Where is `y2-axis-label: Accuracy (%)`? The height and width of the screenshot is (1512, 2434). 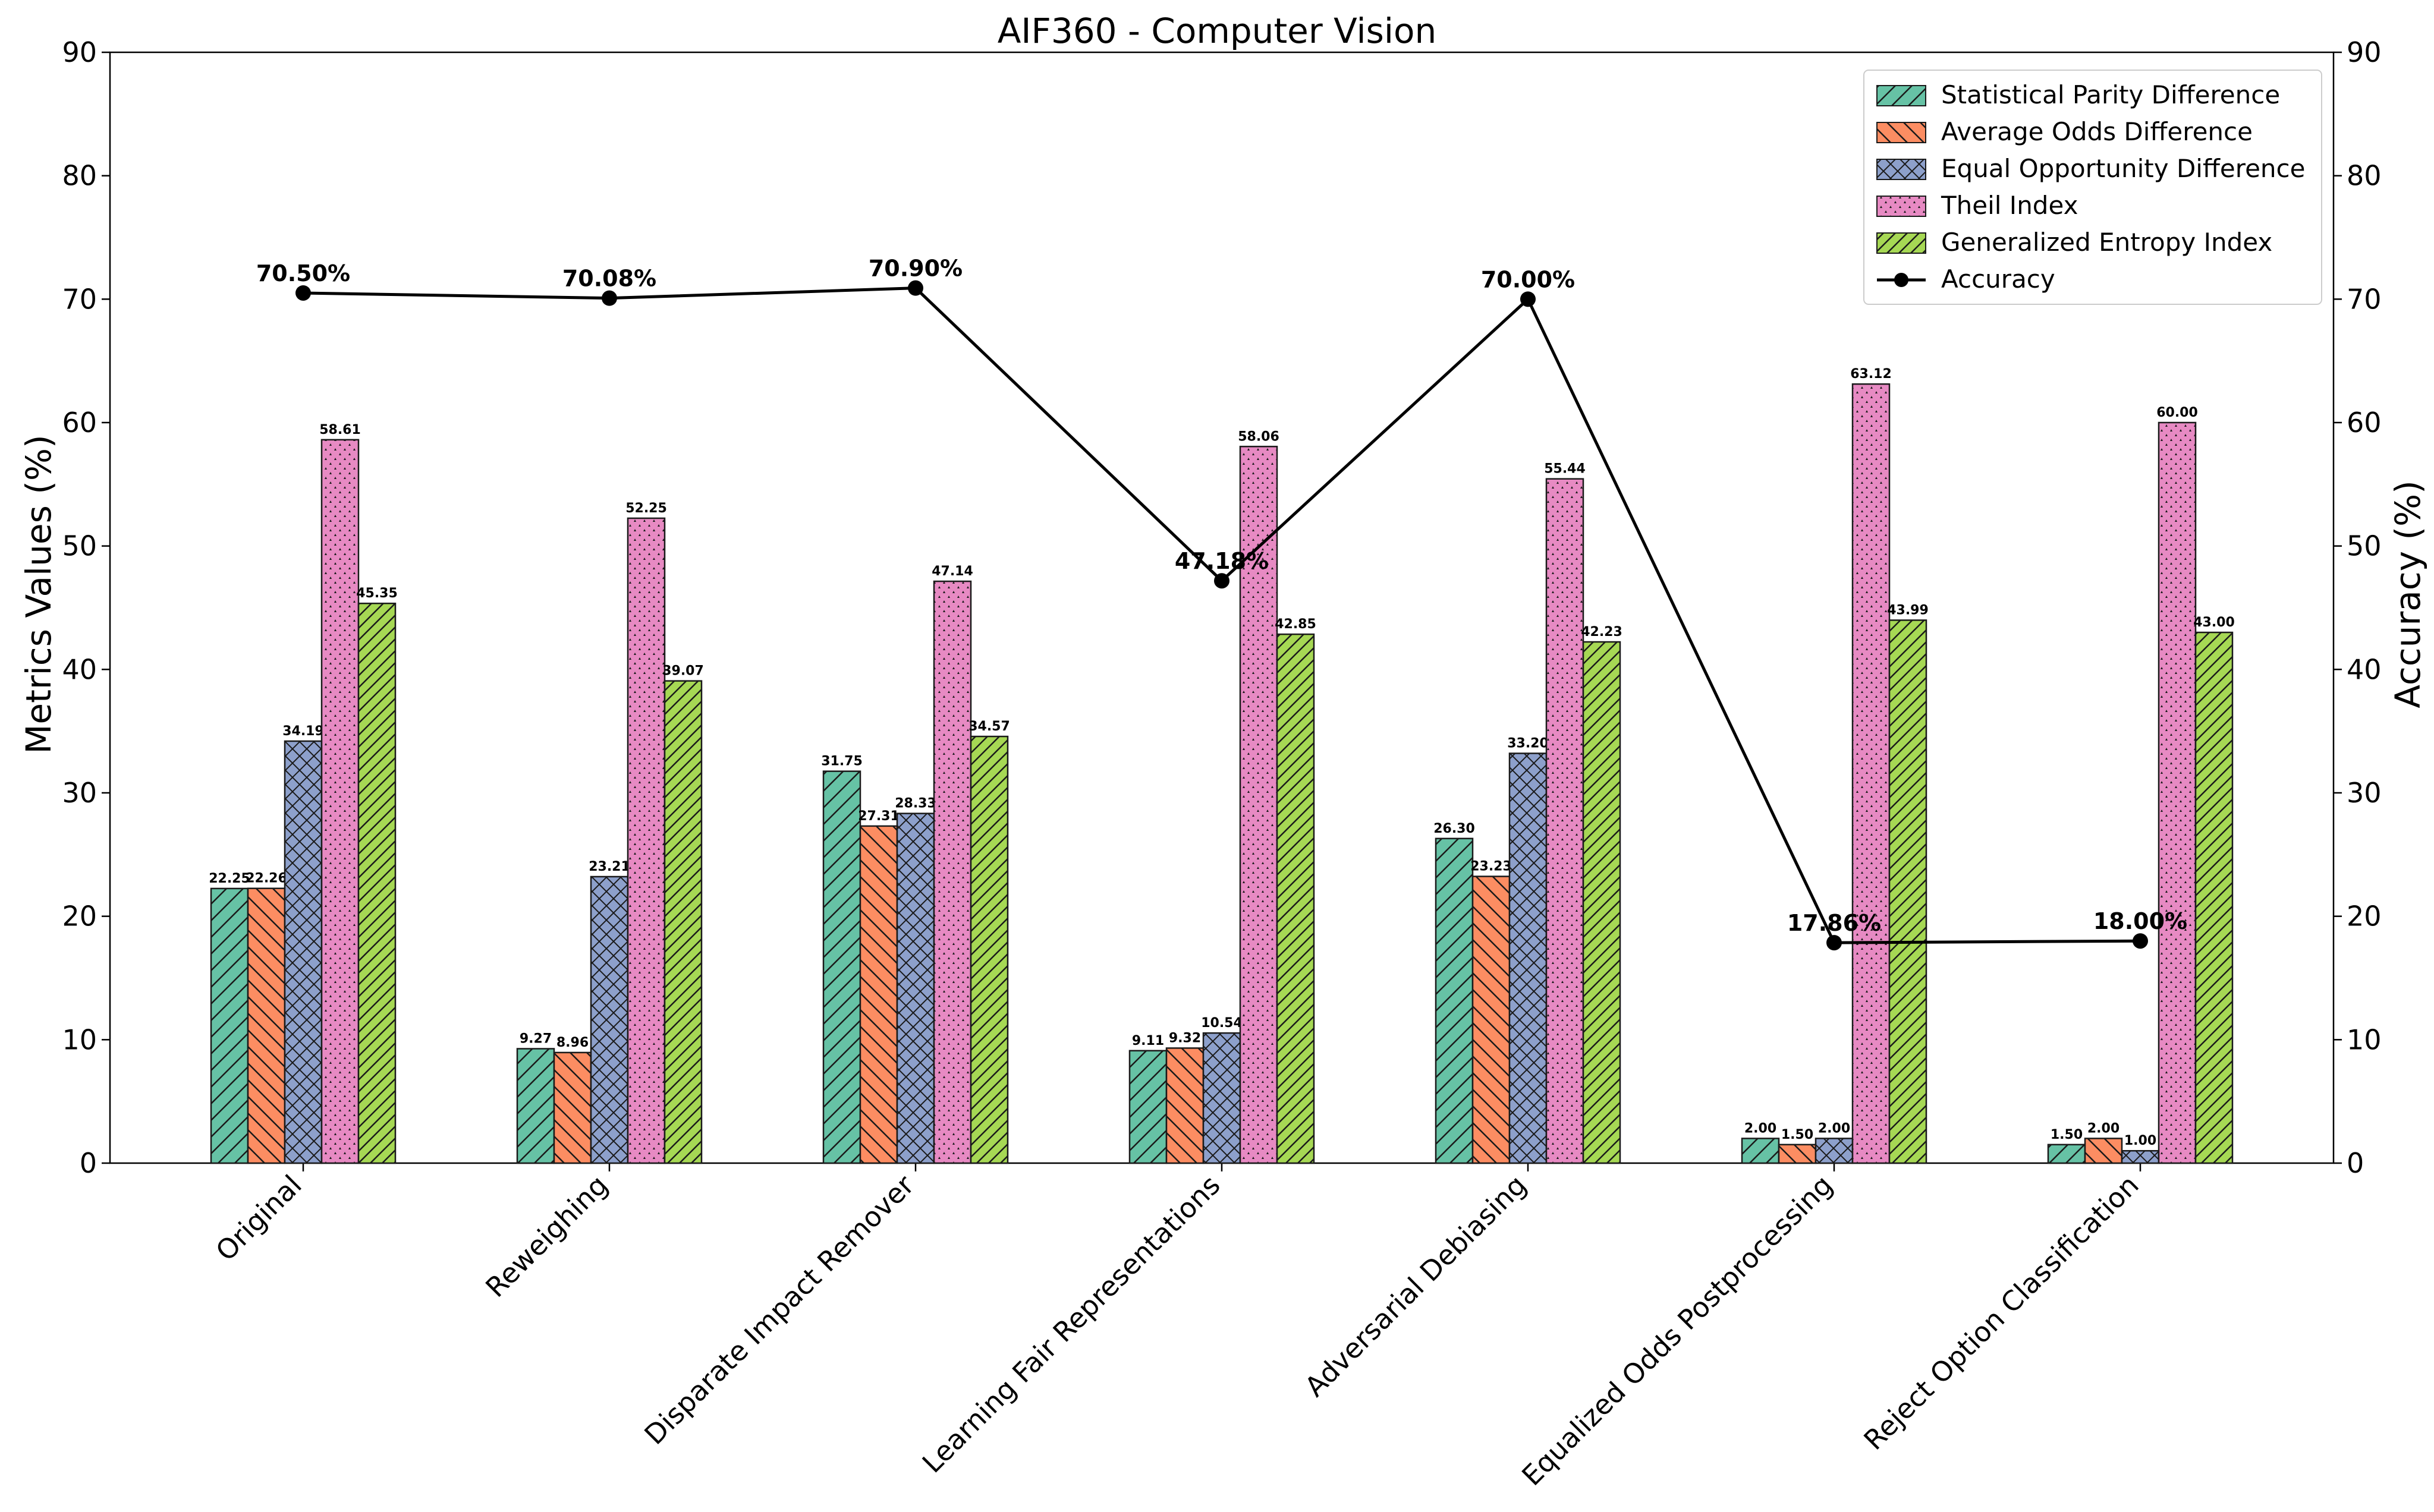
y2-axis-label: Accuracy (%) is located at coordinates (2408, 594).